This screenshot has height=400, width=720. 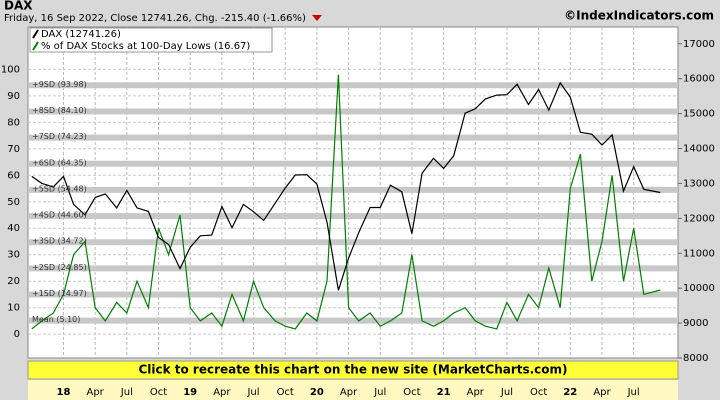 I want to click on sd-band-label: +1SD (14.97), so click(x=59, y=293).